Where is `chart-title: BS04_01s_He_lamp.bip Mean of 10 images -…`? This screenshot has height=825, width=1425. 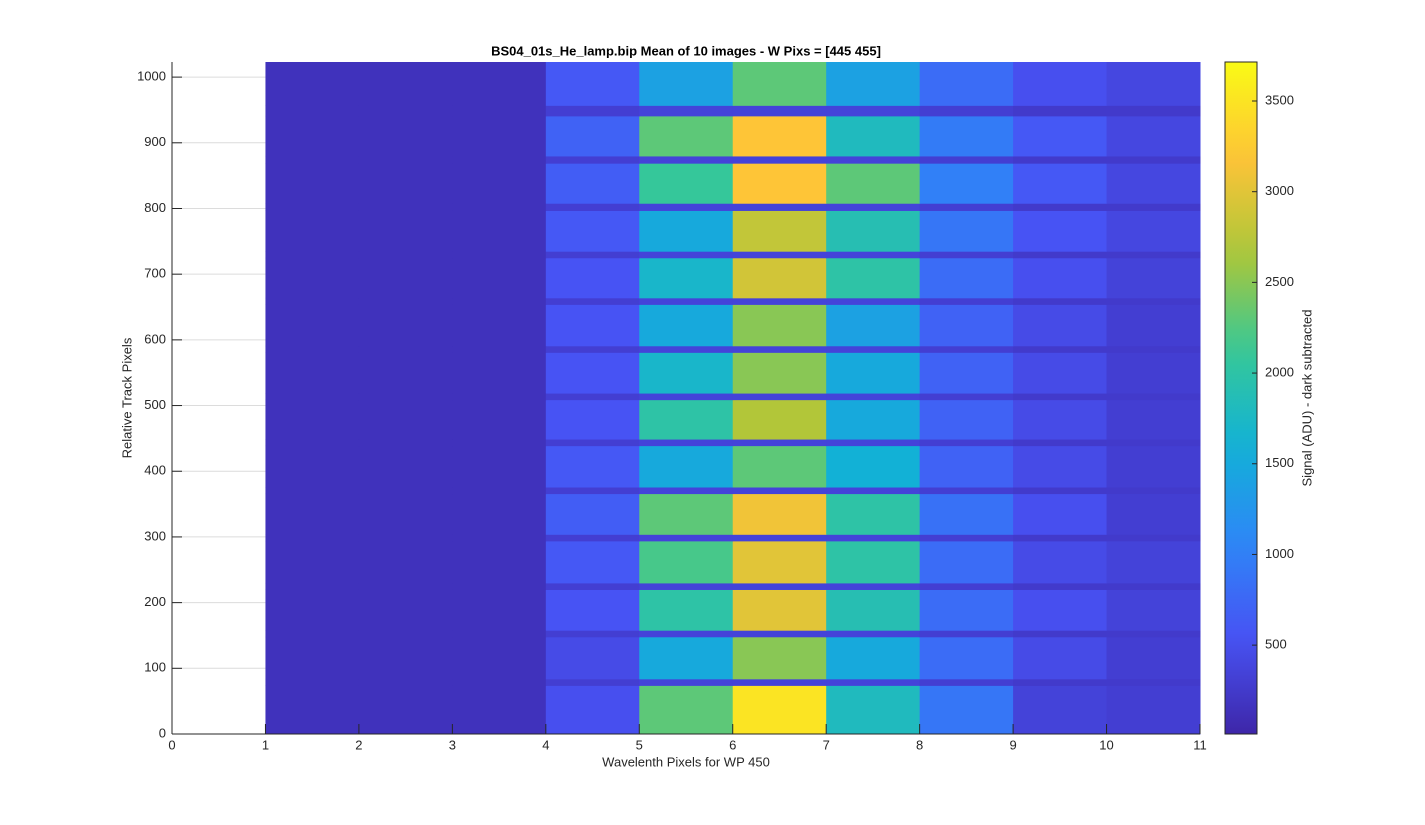 chart-title: BS04_01s_He_lamp.bip Mean of 10 images -… is located at coordinates (686, 50).